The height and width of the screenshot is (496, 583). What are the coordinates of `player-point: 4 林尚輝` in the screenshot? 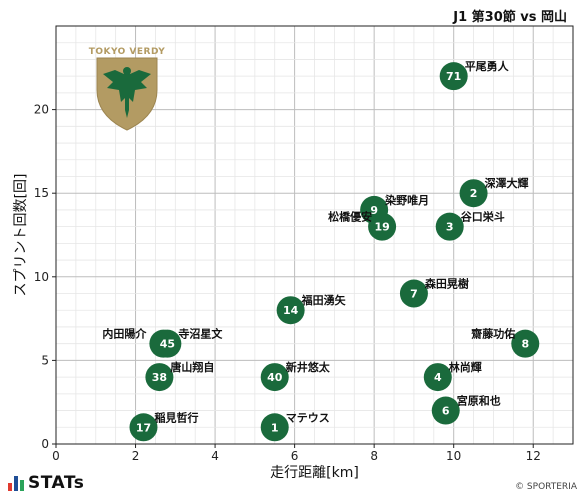 It's located at (452, 376).